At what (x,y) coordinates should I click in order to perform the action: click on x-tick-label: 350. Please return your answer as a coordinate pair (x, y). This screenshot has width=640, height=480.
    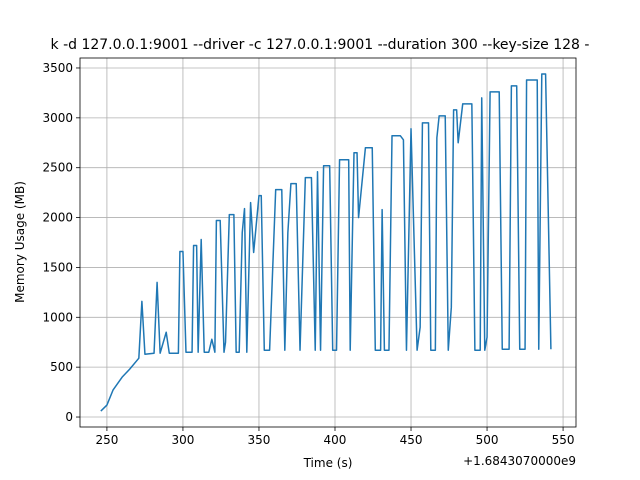
    Looking at the image, I should click on (259, 440).